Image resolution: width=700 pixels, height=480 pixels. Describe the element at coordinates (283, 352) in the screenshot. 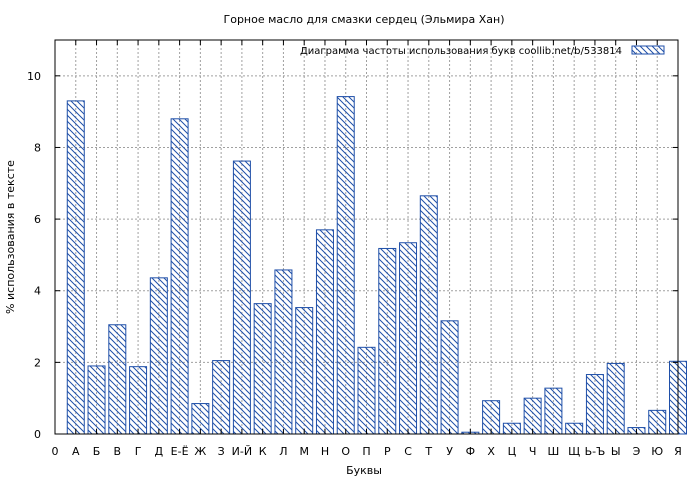

I see `bar-Л` at that location.